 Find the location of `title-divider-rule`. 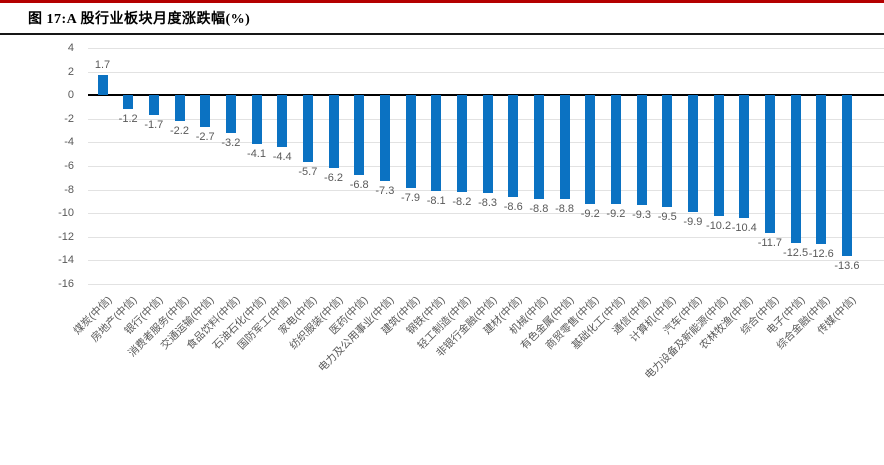

title-divider-rule is located at coordinates (442, 34).